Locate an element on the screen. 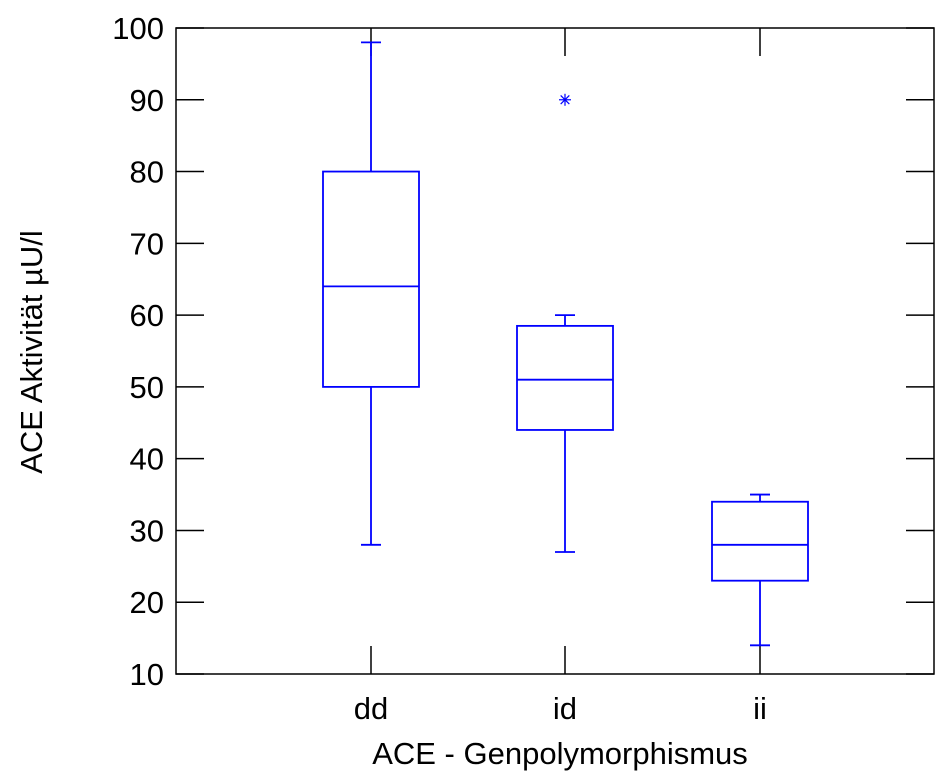 The image size is (947, 774). y-tick-label: 70 is located at coordinates (147, 243).